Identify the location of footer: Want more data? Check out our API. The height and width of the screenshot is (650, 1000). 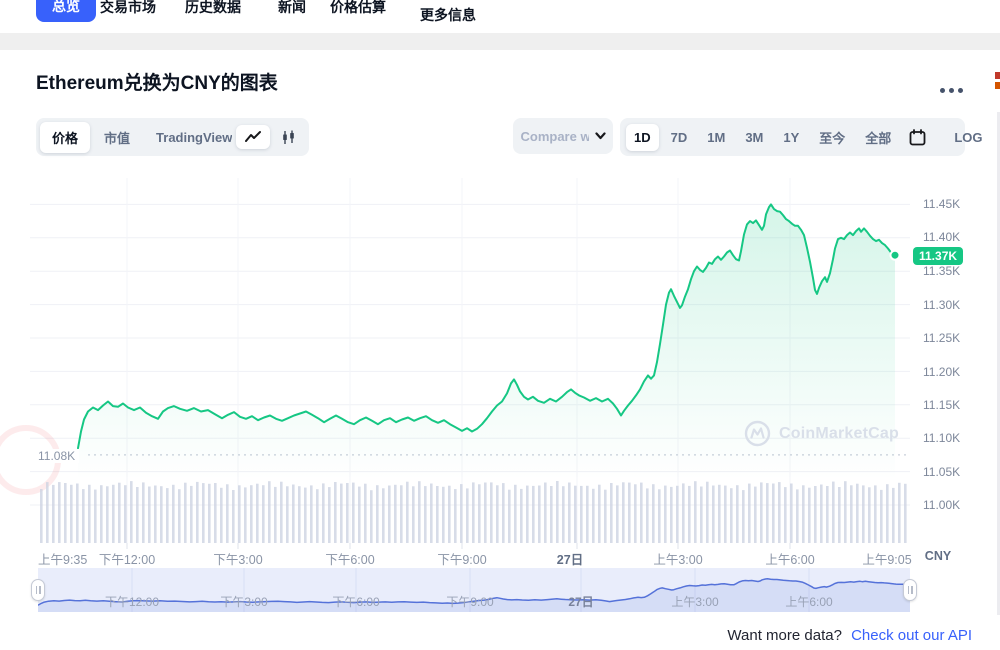
(849, 635).